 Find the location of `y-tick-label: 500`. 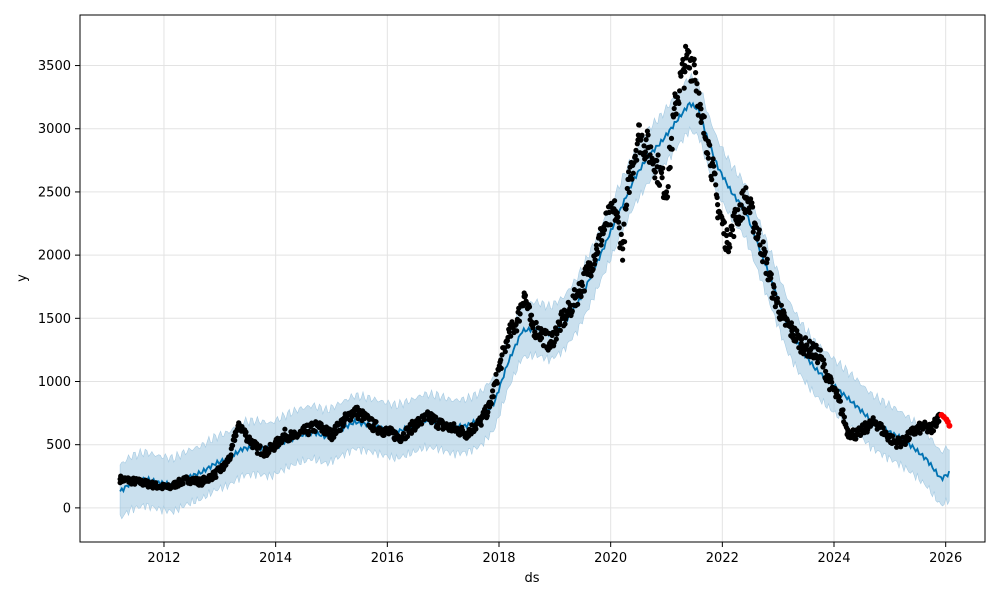

y-tick-label: 500 is located at coordinates (58, 445).